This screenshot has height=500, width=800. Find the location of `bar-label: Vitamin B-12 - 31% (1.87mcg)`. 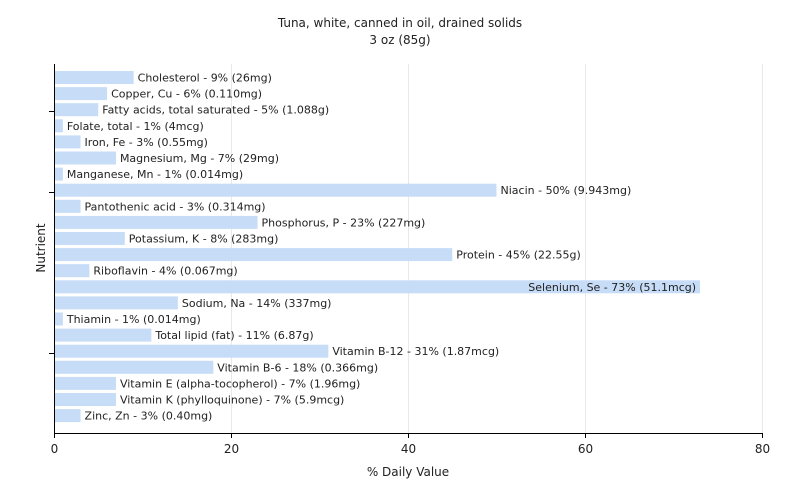

bar-label: Vitamin B-12 - 31% (1.87mcg) is located at coordinates (415, 351).